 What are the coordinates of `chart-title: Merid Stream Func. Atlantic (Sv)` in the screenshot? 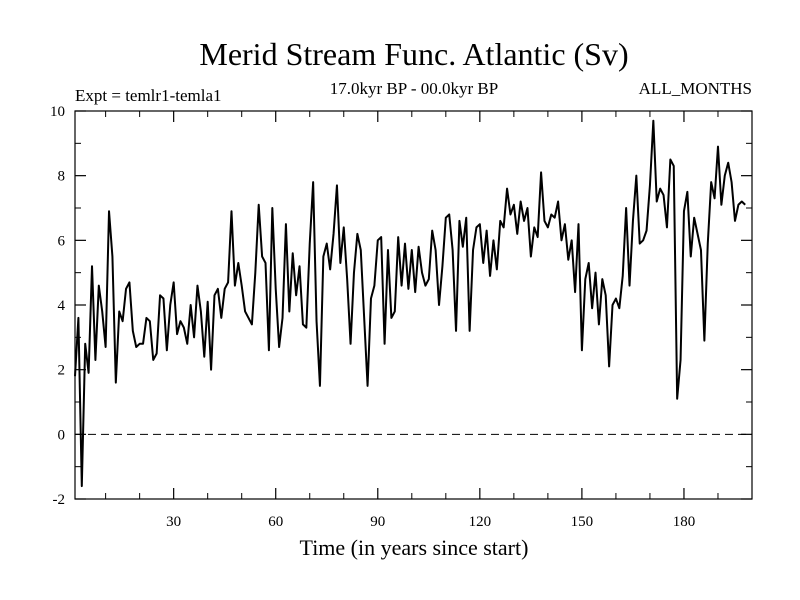 It's located at (413, 54).